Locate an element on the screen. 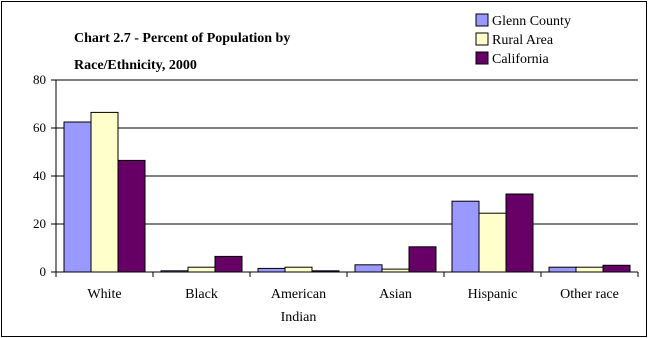 The width and height of the screenshot is (648, 338). legend-swatch-glenn-county is located at coordinates (482, 20).